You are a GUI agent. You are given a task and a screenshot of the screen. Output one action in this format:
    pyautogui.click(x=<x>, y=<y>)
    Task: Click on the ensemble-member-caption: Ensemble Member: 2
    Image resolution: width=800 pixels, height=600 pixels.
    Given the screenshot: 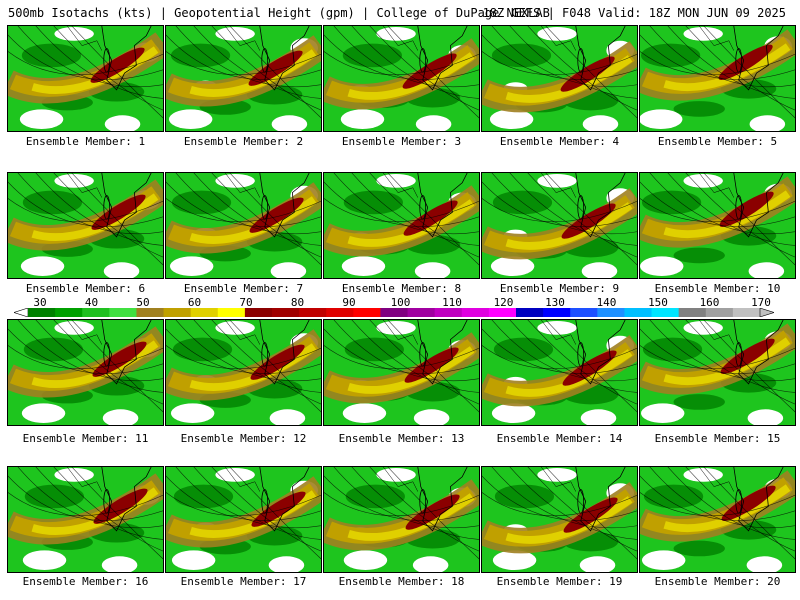 What is the action you would take?
    pyautogui.click(x=243, y=141)
    